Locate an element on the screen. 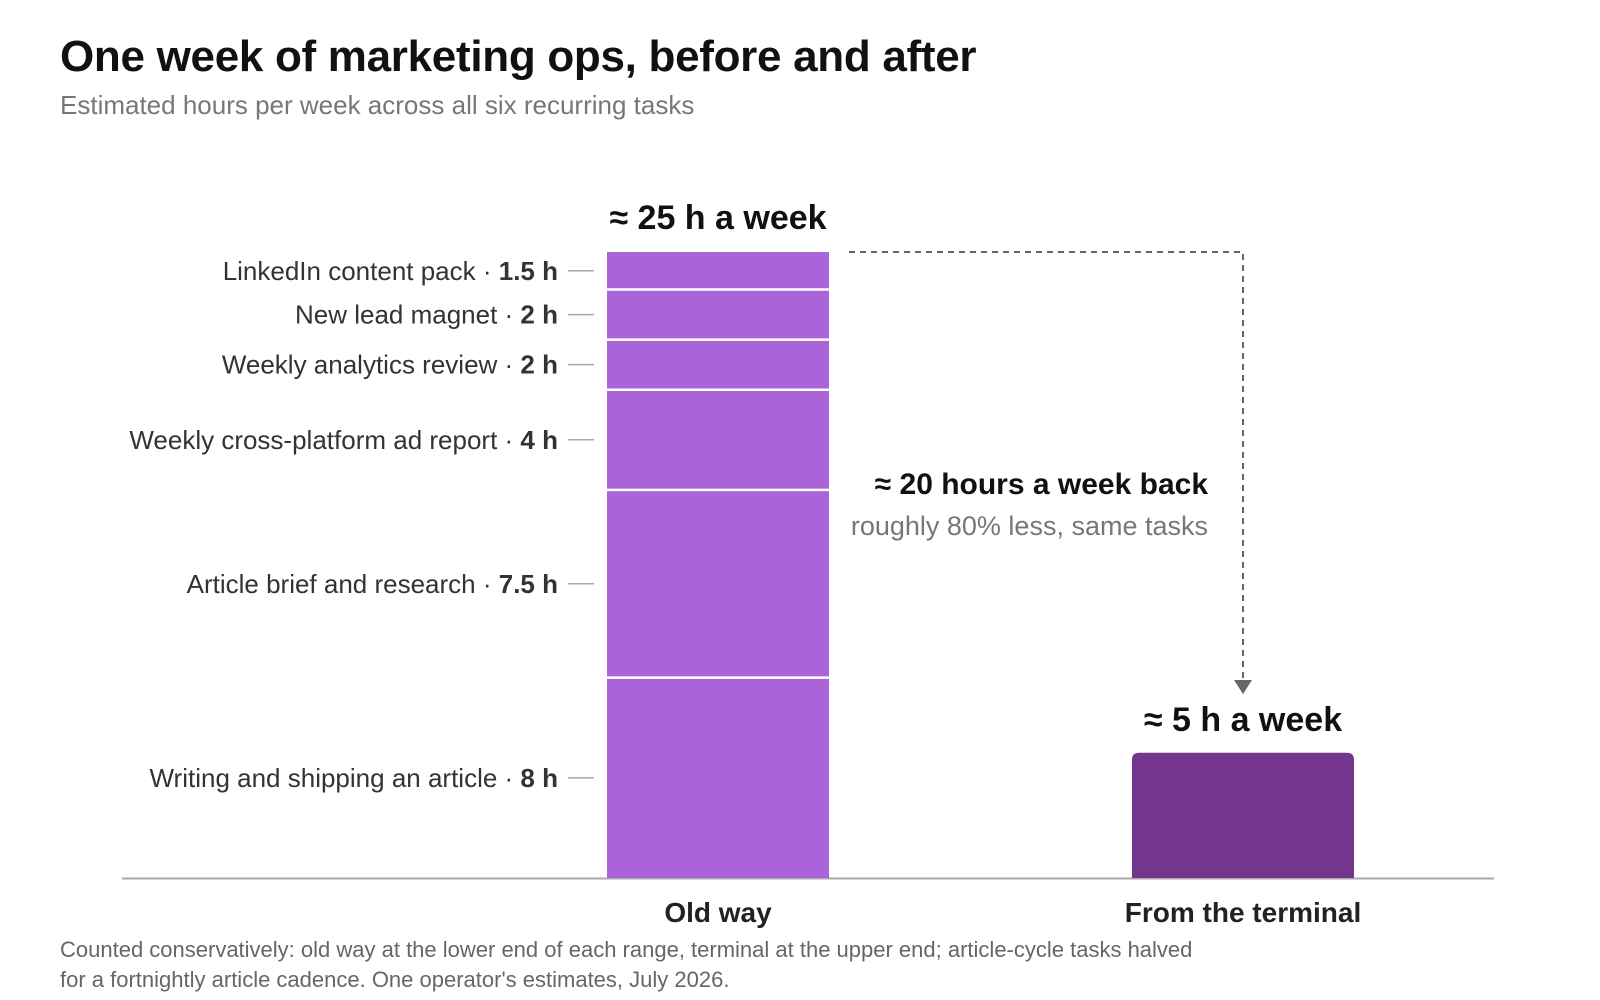 The height and width of the screenshot is (1000, 1600). savings-arrowhead is located at coordinates (1243, 687).